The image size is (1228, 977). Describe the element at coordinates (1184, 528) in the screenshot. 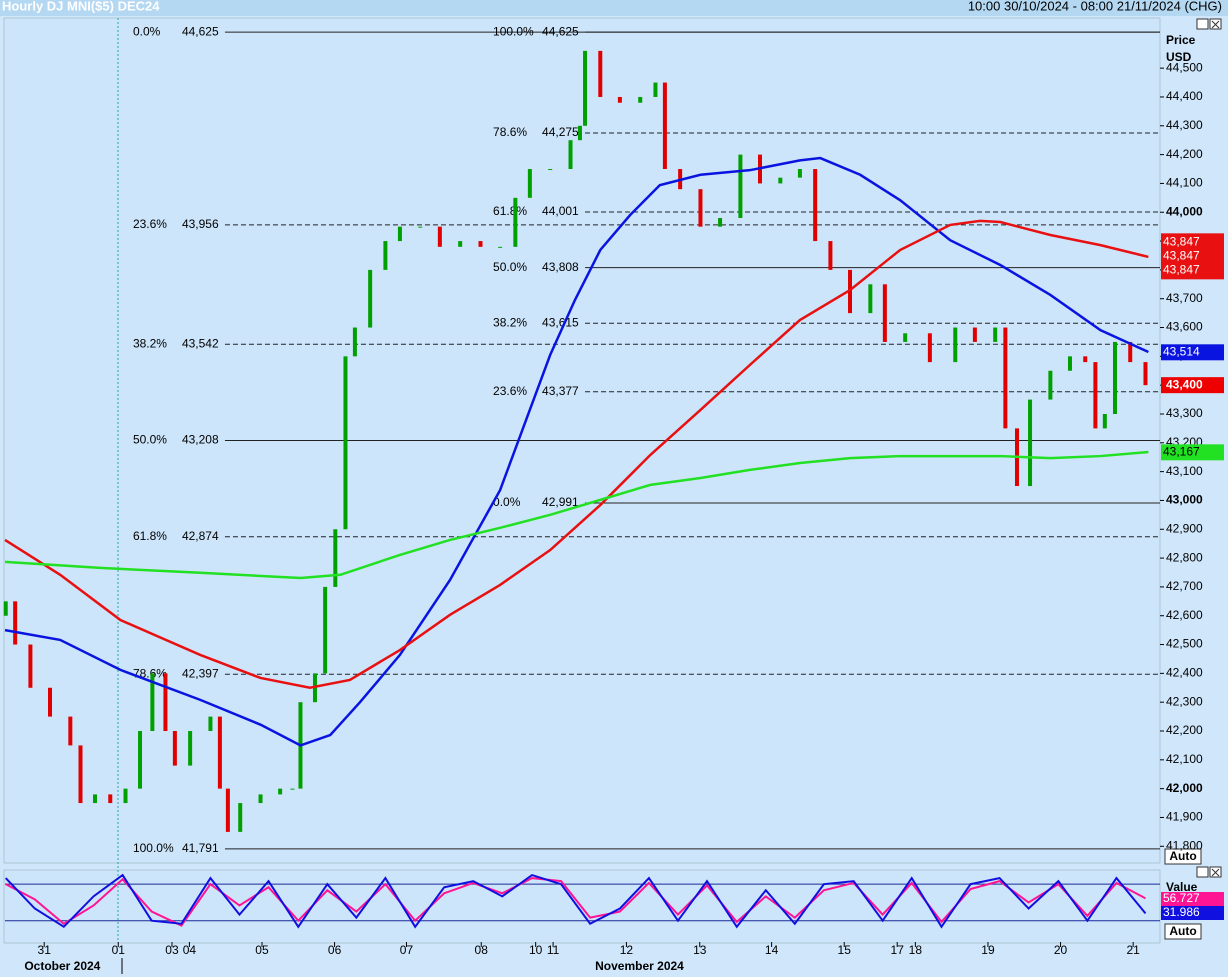

I see `y-tick-label: 42,900` at that location.